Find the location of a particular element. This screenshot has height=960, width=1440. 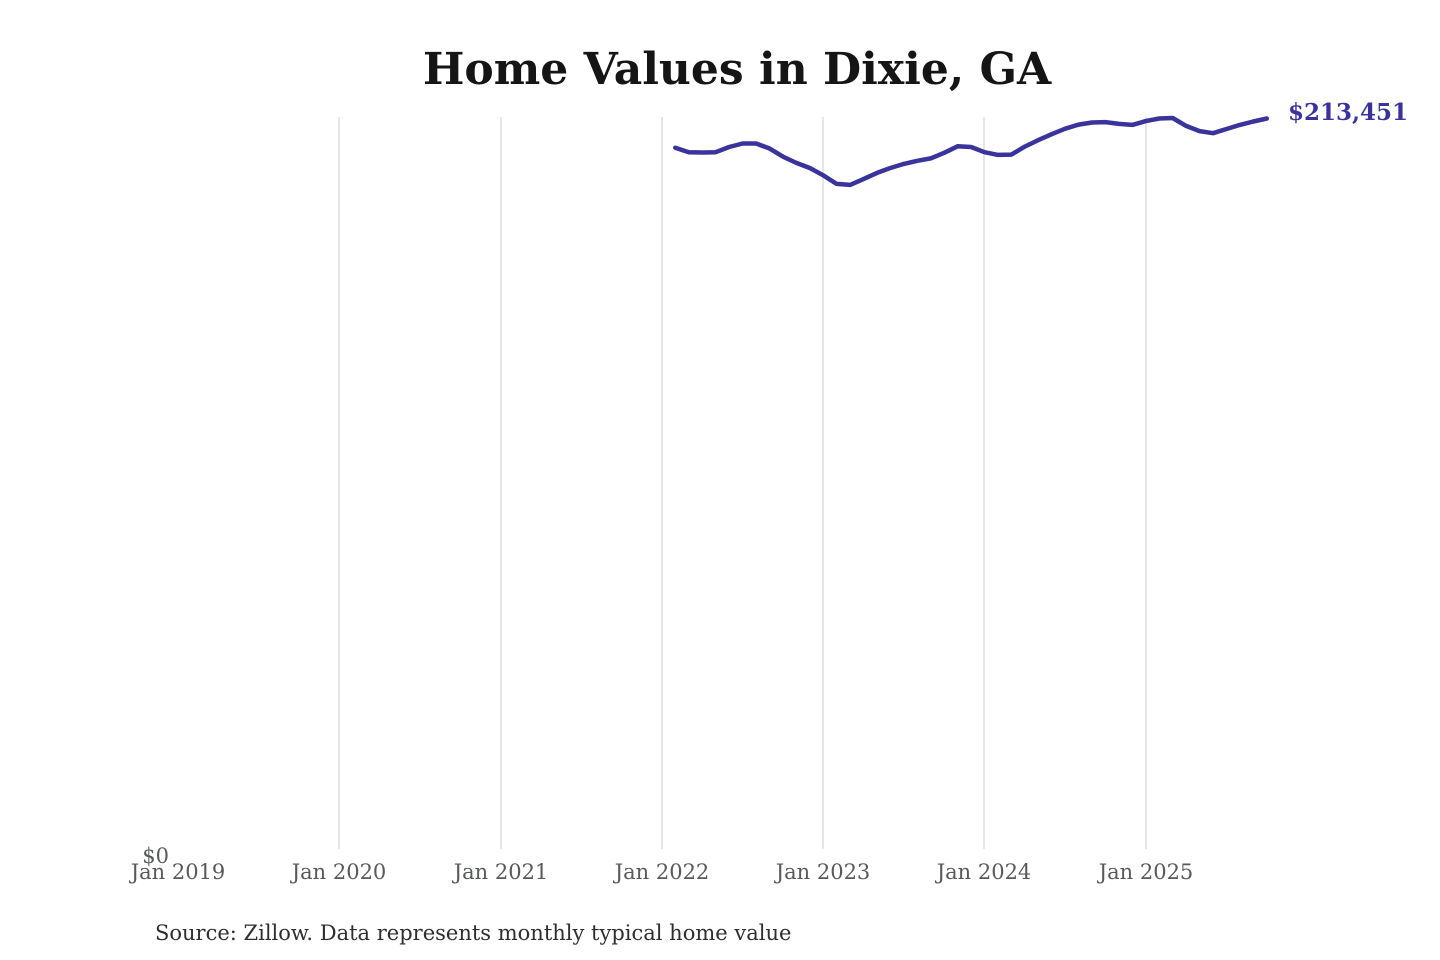

x-tick-jan-2024: Jan 2024 is located at coordinates (983, 872).